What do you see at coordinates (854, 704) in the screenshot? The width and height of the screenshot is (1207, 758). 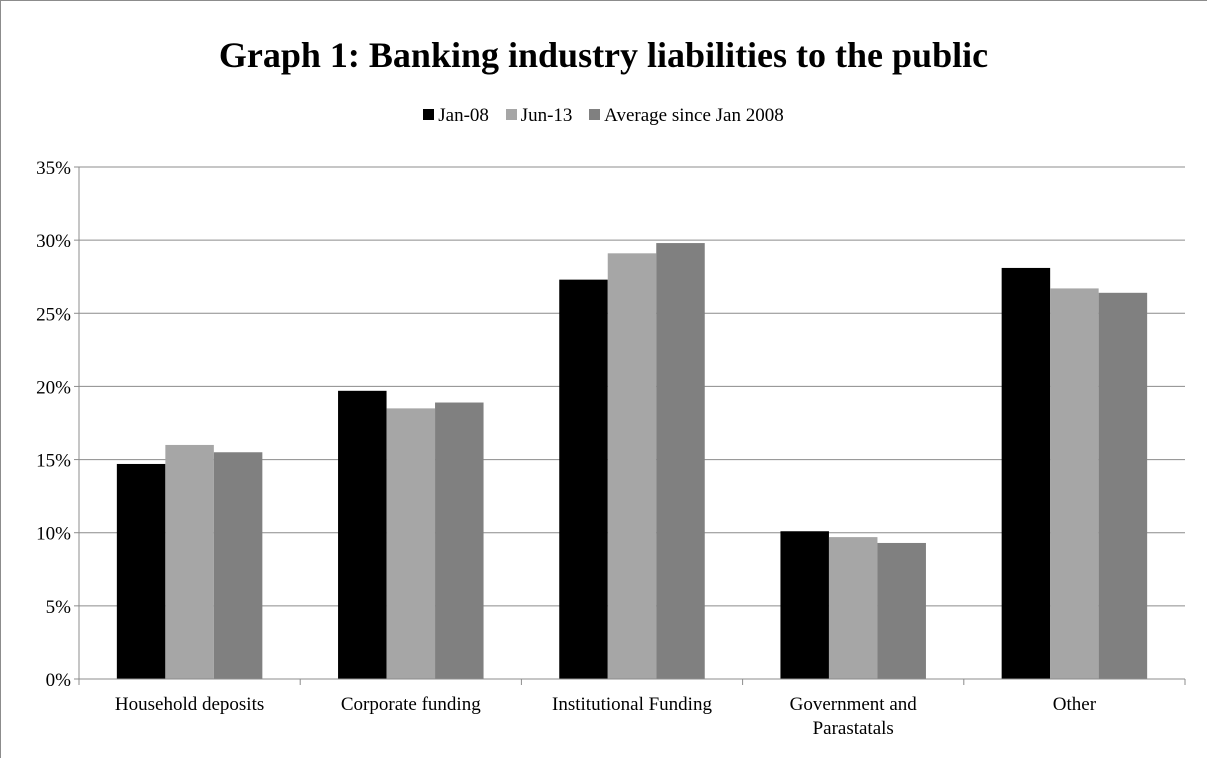 I see `x-tick-label: Government and` at bounding box center [854, 704].